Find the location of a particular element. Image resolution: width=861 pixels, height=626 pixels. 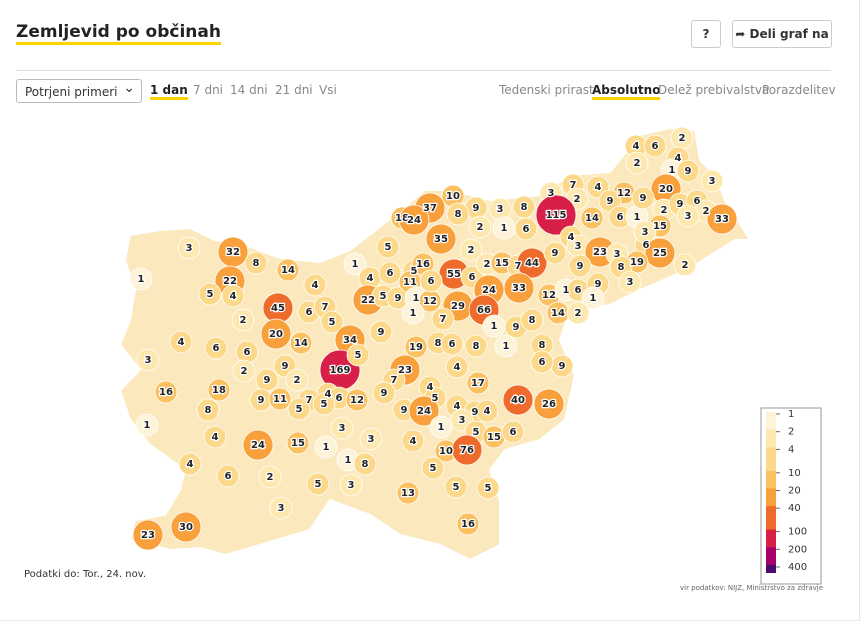

metric-select: Potrjeni primeri is located at coordinates (79, 89).